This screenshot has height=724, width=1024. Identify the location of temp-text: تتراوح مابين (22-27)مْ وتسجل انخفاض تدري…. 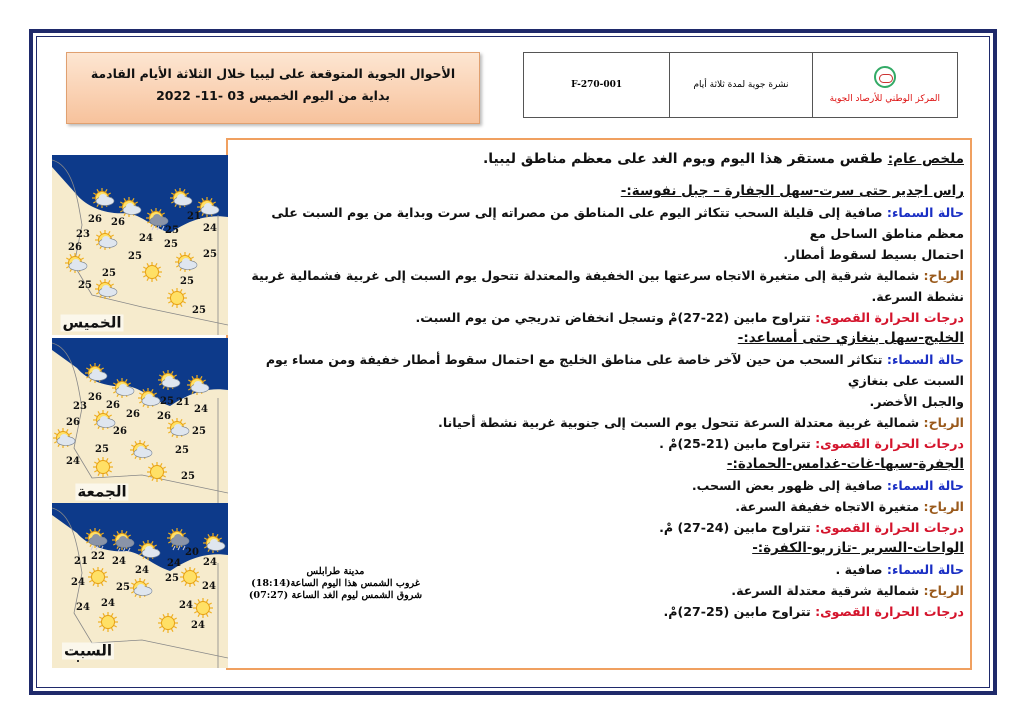
(615, 317).